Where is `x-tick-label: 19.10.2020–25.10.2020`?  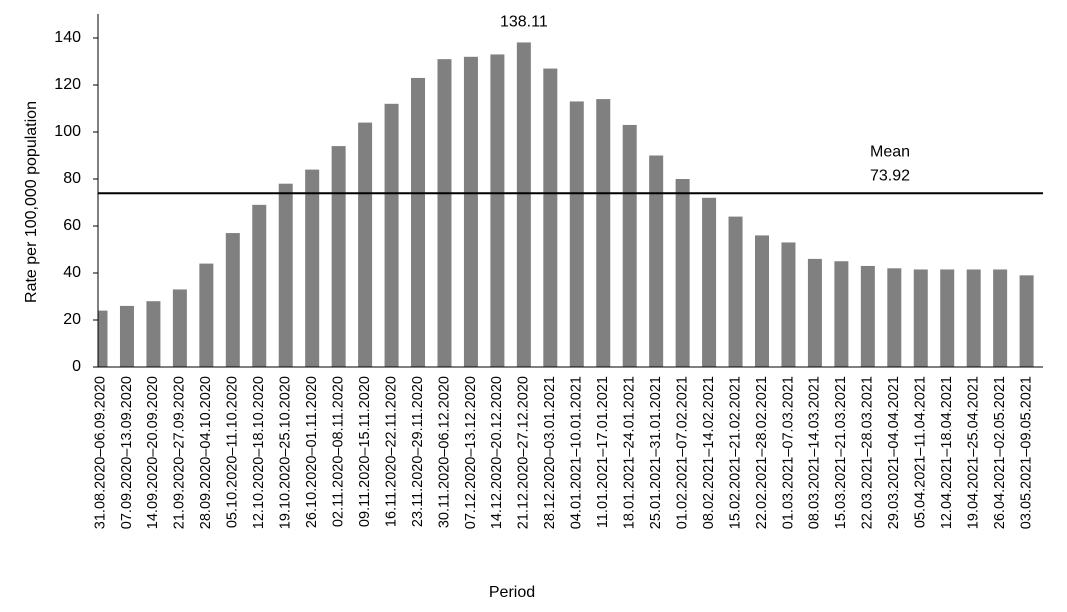 x-tick-label: 19.10.2020–25.10.2020 is located at coordinates (286, 452).